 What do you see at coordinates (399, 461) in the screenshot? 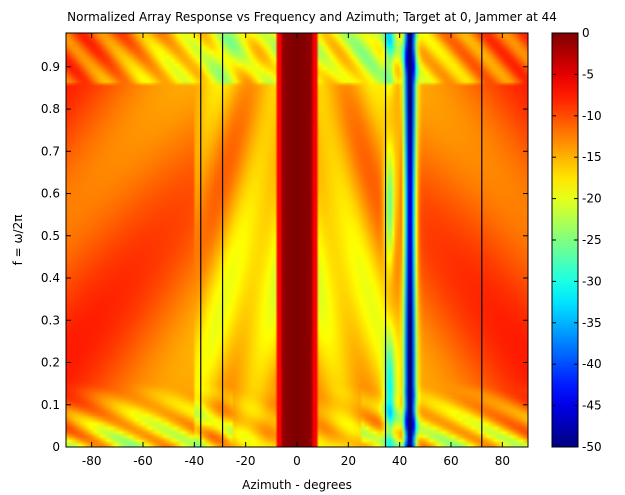
I see `x-tick-label: 40` at bounding box center [399, 461].